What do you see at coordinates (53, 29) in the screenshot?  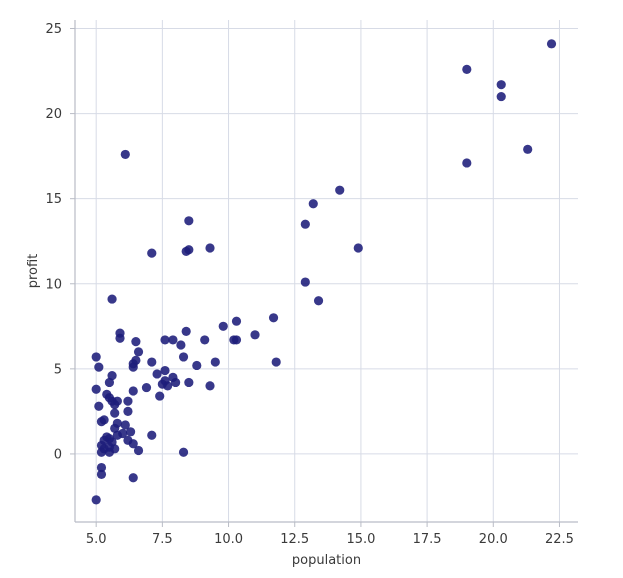 I see `y-tick-label: 25` at bounding box center [53, 29].